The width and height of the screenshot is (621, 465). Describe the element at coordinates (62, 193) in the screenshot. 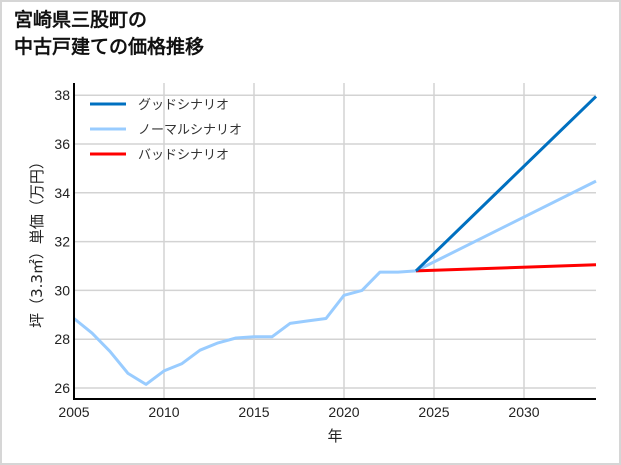

I see `y-tick-label: 34` at that location.